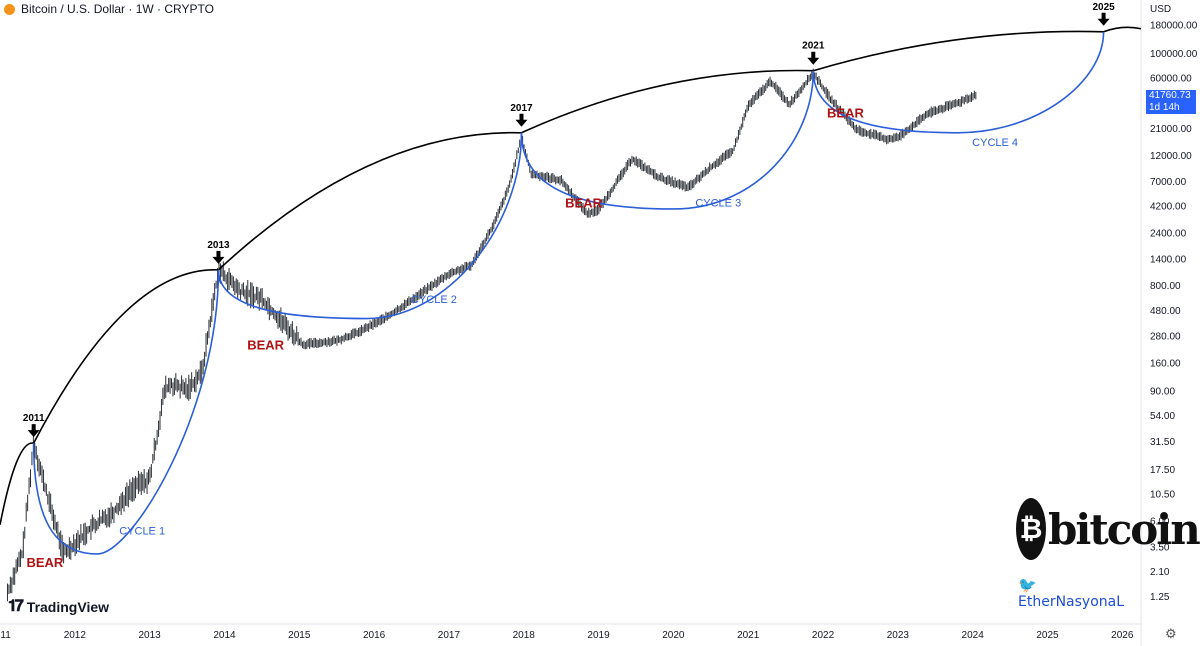 This screenshot has width=1200, height=646. What do you see at coordinates (1171, 129) in the screenshot?
I see `y-tick-label: 21000.00` at bounding box center [1171, 129].